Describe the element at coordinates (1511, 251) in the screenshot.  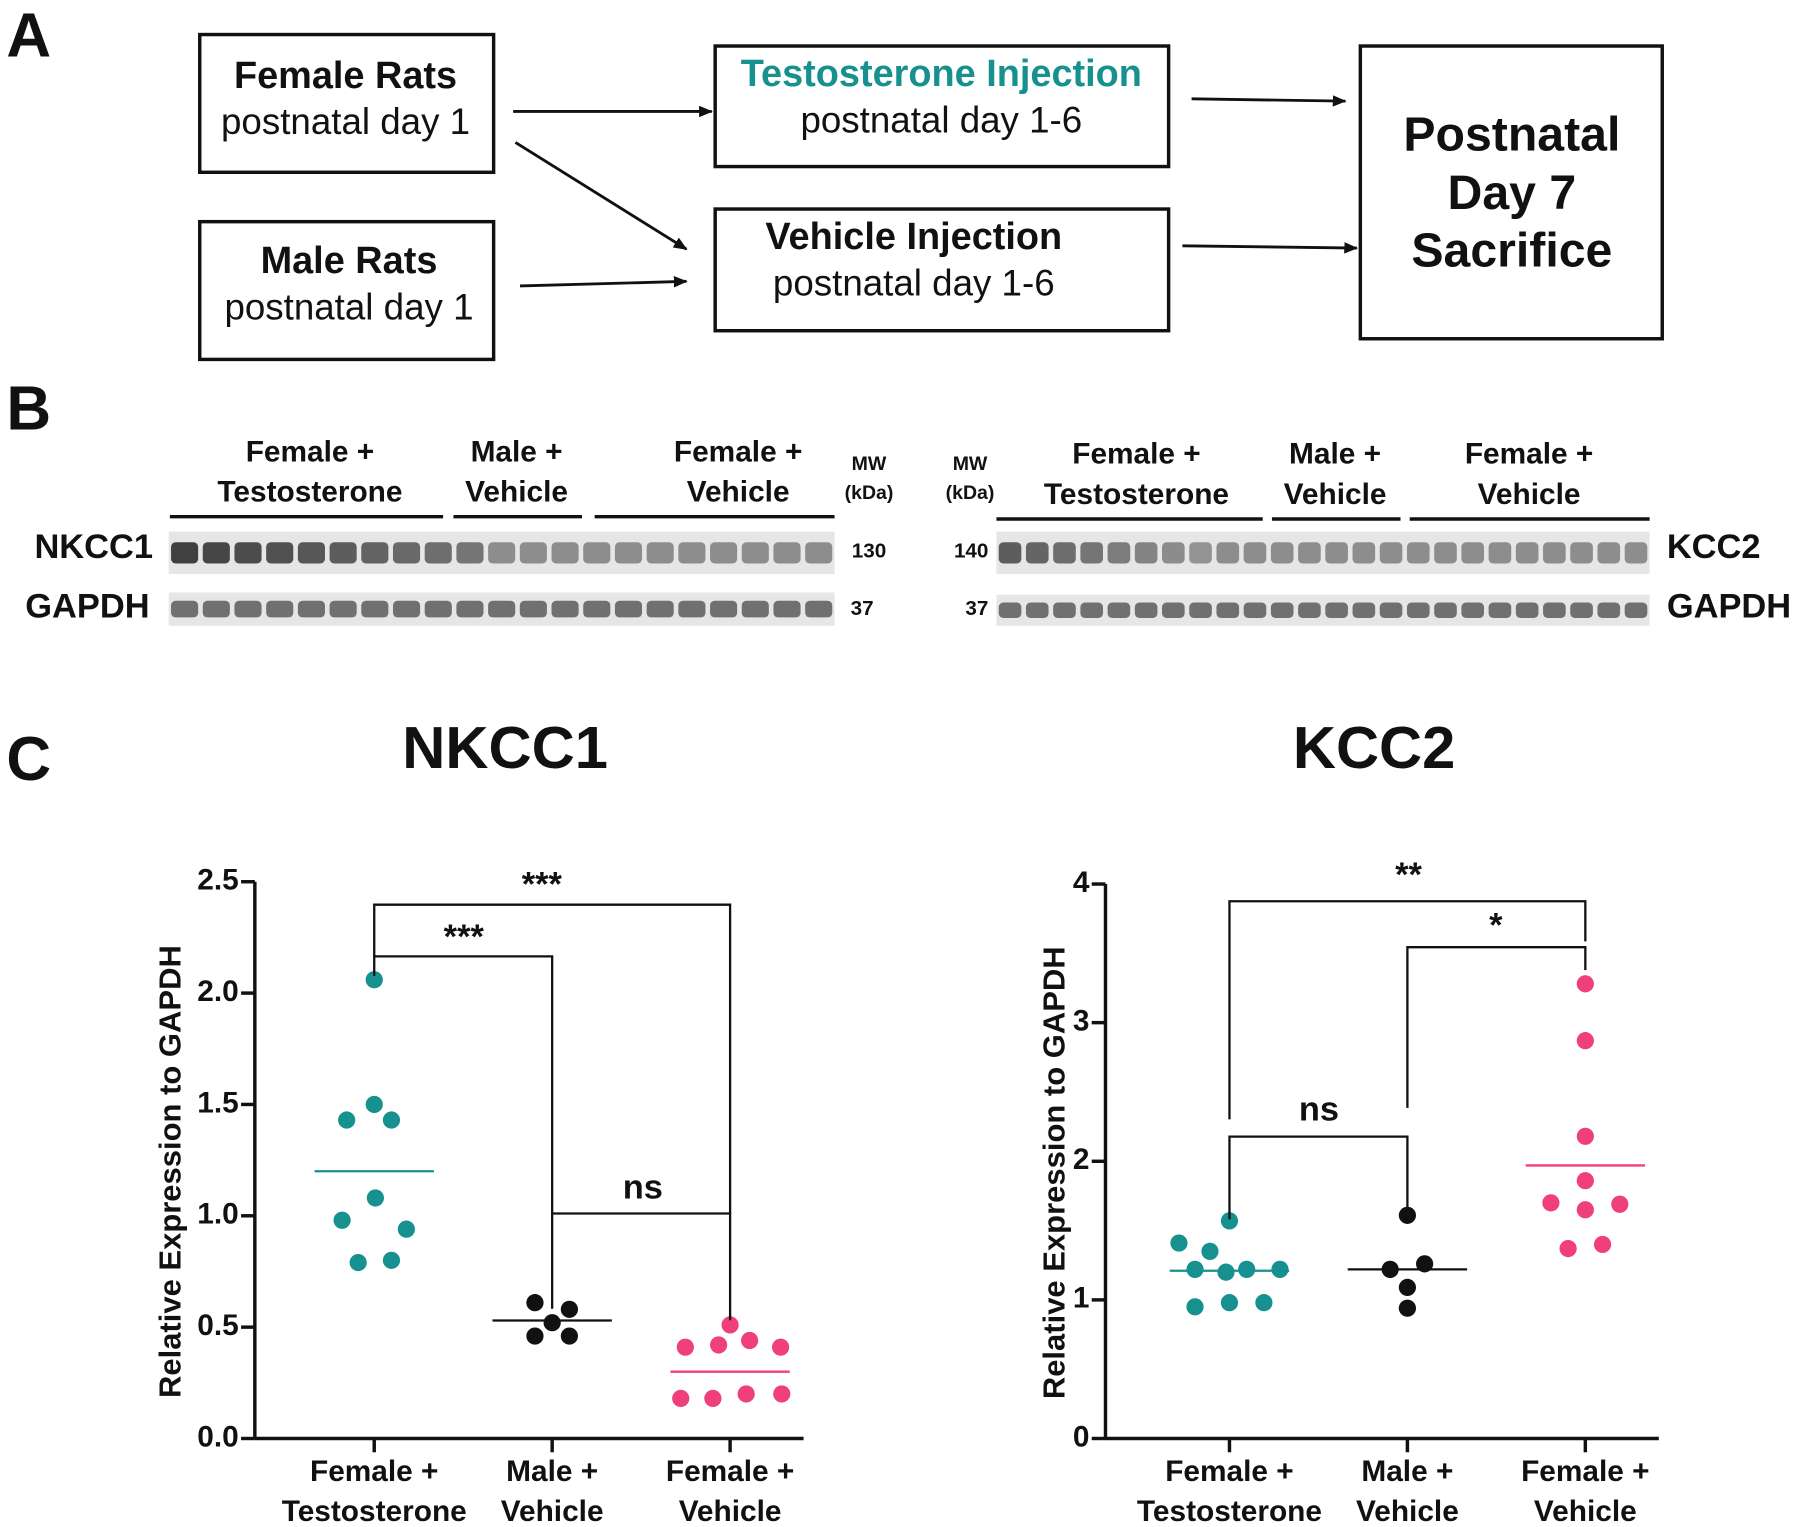
I see `node-label: Sacrifice` at that location.